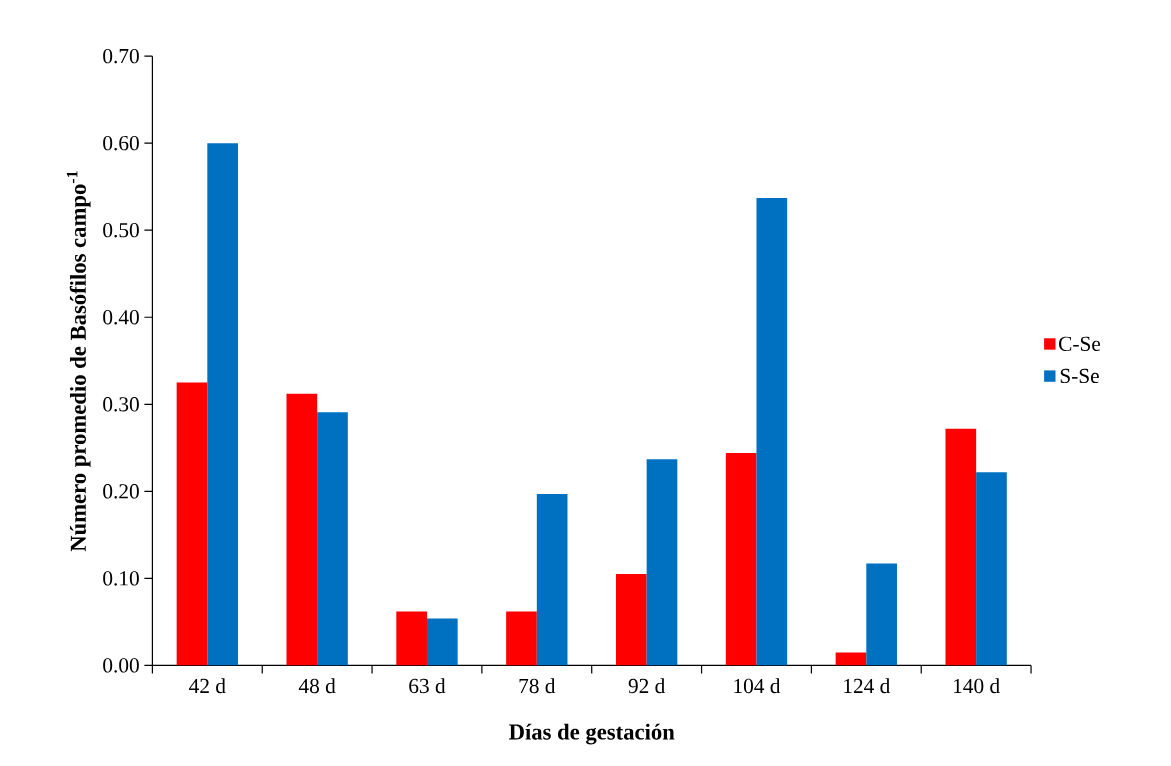 This screenshot has width=1171, height=766. Describe the element at coordinates (121, 404) in the screenshot. I see `y-tick-label: 0.30` at that location.